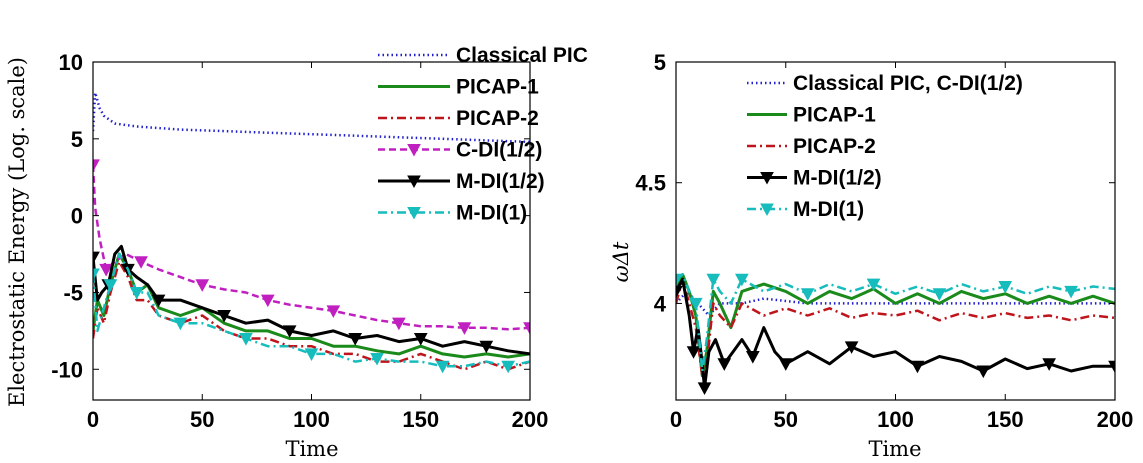 This screenshot has height=463, width=1143. I want to click on right-chart-xtick-label-0: 0, so click(676, 419).